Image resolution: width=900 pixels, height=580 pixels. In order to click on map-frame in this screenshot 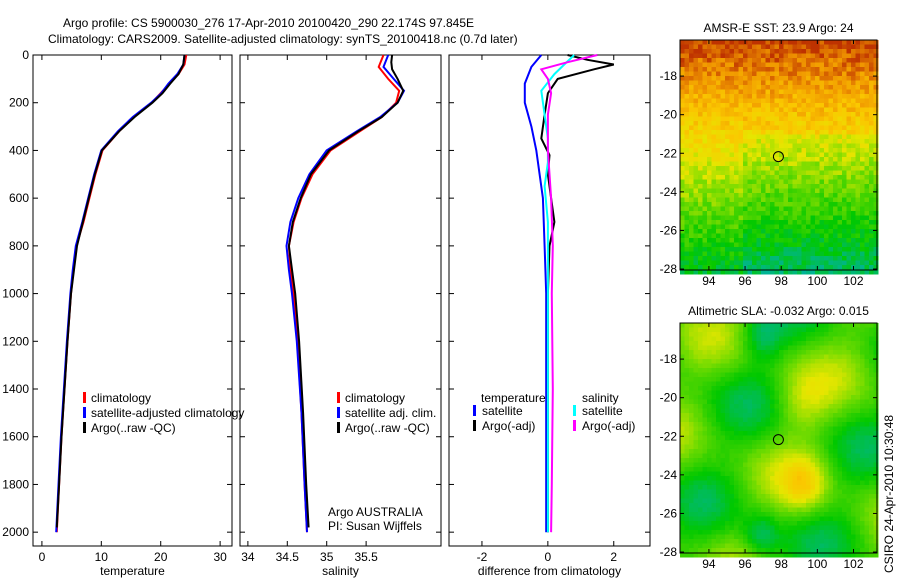, I will do `click(778, 155)`.